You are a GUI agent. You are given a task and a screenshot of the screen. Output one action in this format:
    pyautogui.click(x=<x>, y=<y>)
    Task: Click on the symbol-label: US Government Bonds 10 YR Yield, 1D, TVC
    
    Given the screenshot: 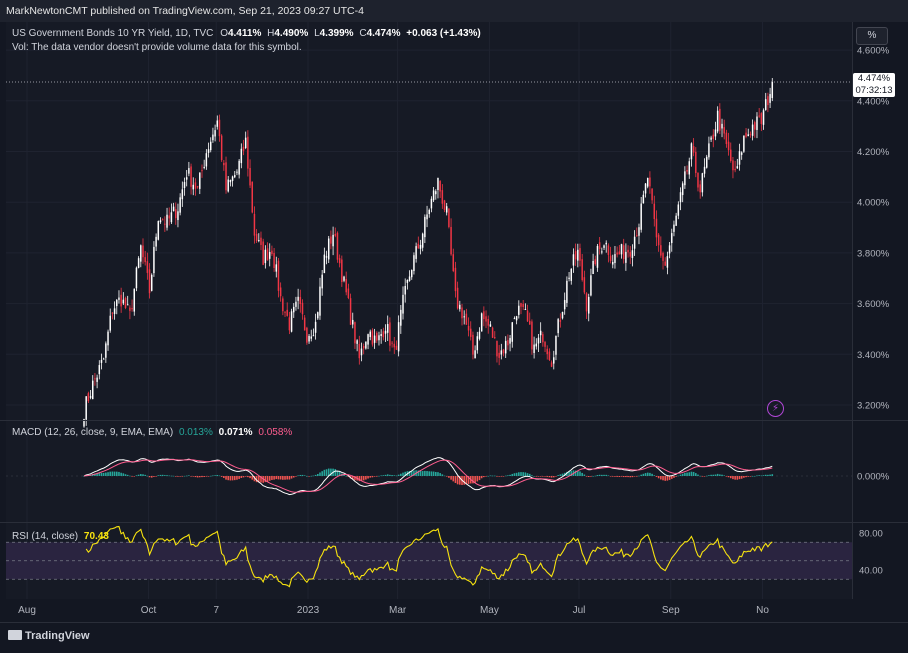 What is the action you would take?
    pyautogui.click(x=113, y=33)
    